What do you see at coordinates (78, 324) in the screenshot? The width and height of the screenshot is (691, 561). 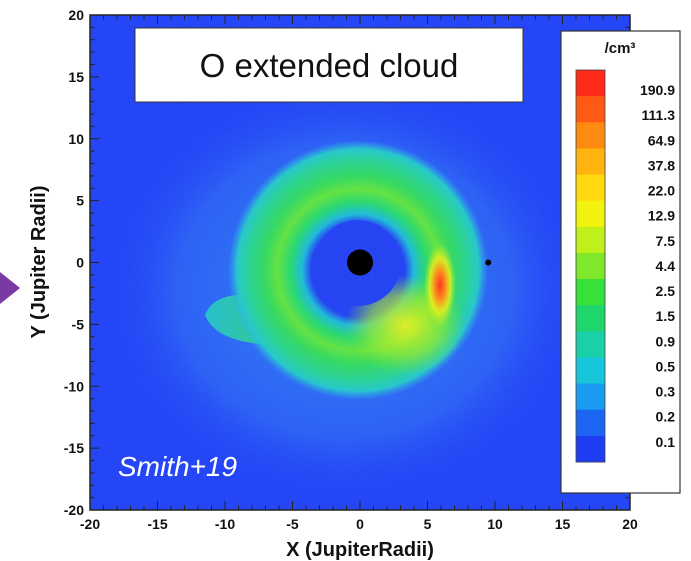 I see `y-tick-label: -5` at bounding box center [78, 324].